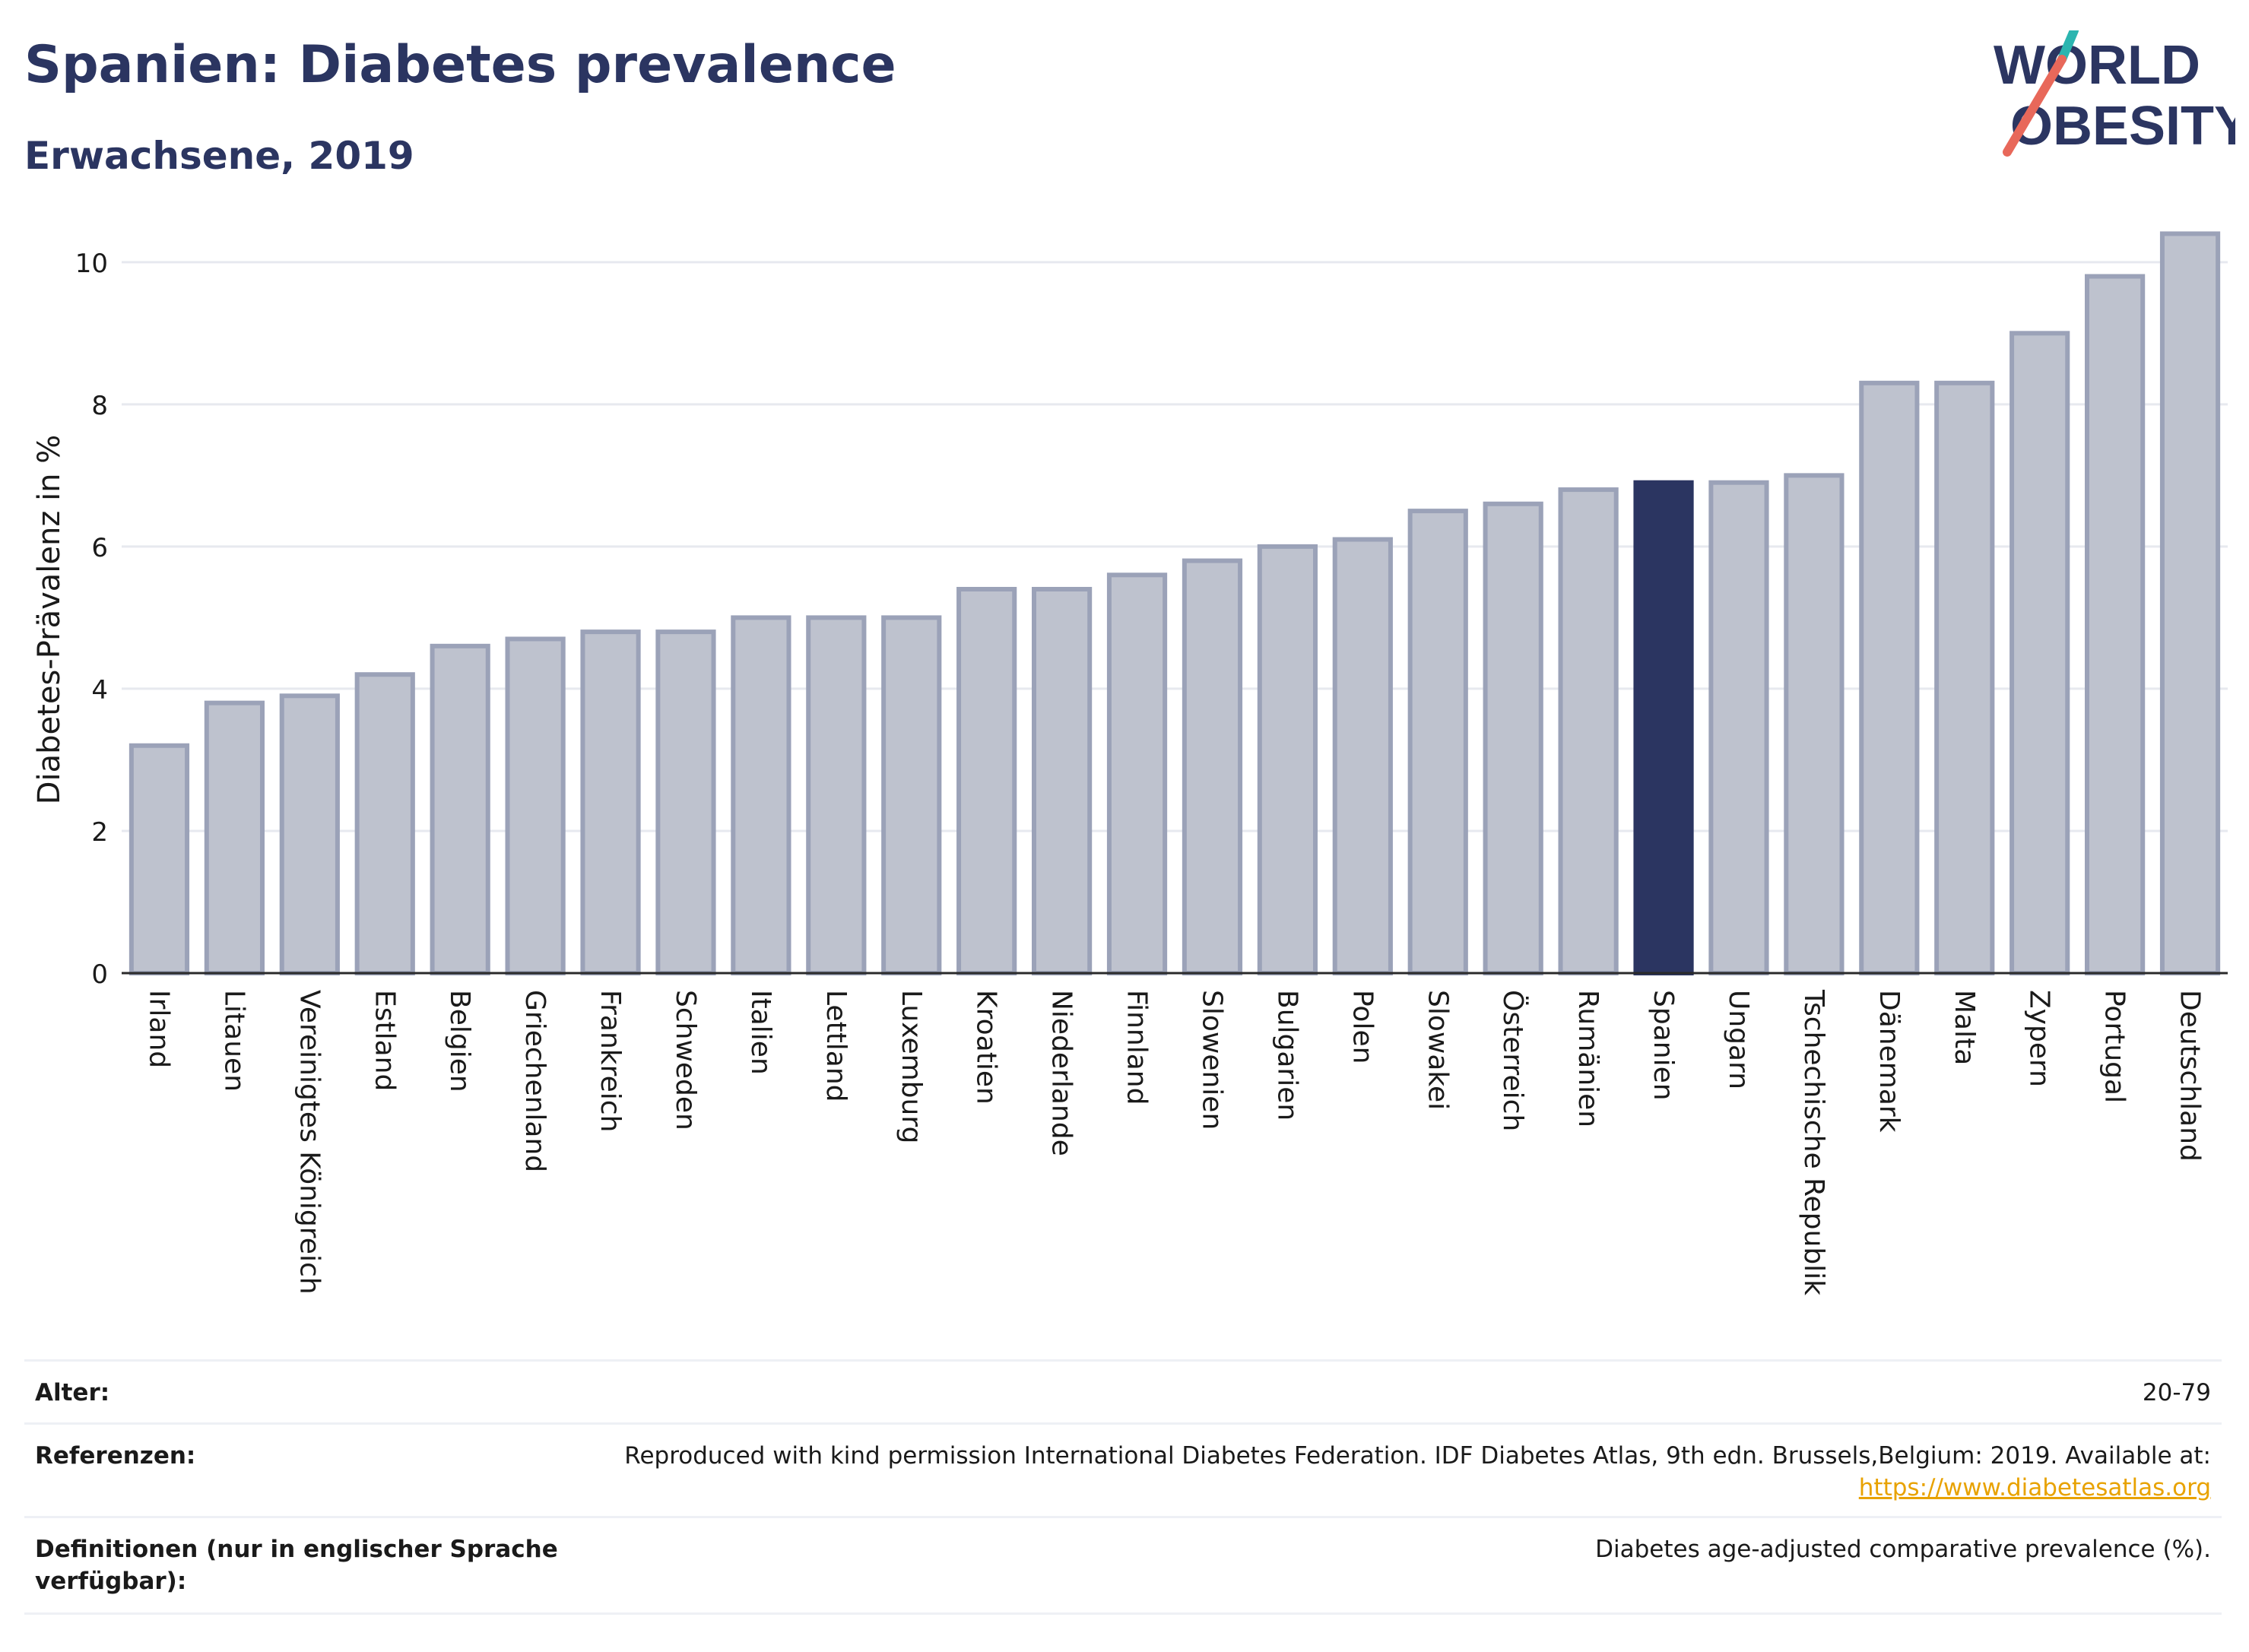 The height and width of the screenshot is (1652, 2249). What do you see at coordinates (99, 406) in the screenshot?
I see `y-tick-label: 8` at bounding box center [99, 406].